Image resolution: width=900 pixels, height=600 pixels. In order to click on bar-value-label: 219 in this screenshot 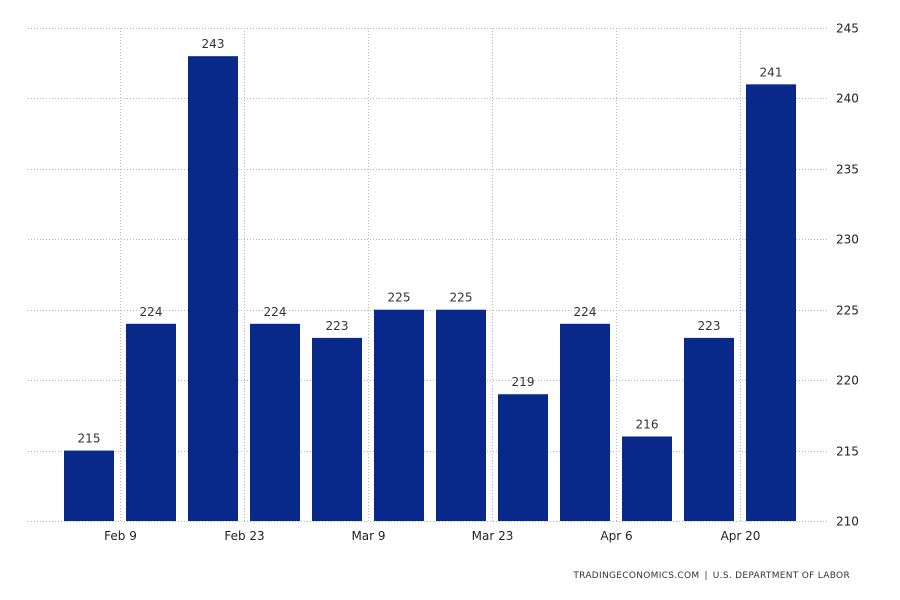, I will do `click(523, 382)`.